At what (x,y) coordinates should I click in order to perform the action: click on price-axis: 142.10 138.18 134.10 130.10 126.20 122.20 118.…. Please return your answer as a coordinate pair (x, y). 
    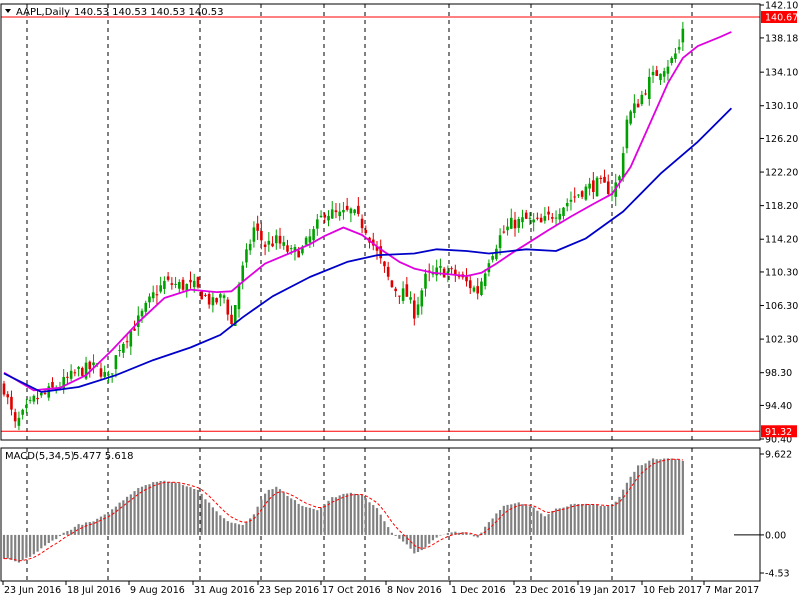
    Looking at the image, I should click on (779, 223).